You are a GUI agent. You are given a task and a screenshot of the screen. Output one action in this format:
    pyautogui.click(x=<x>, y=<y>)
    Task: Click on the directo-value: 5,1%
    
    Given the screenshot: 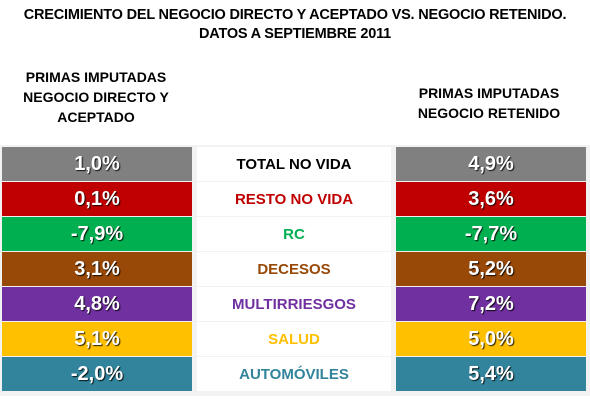 What is the action you would take?
    pyautogui.click(x=97, y=339)
    